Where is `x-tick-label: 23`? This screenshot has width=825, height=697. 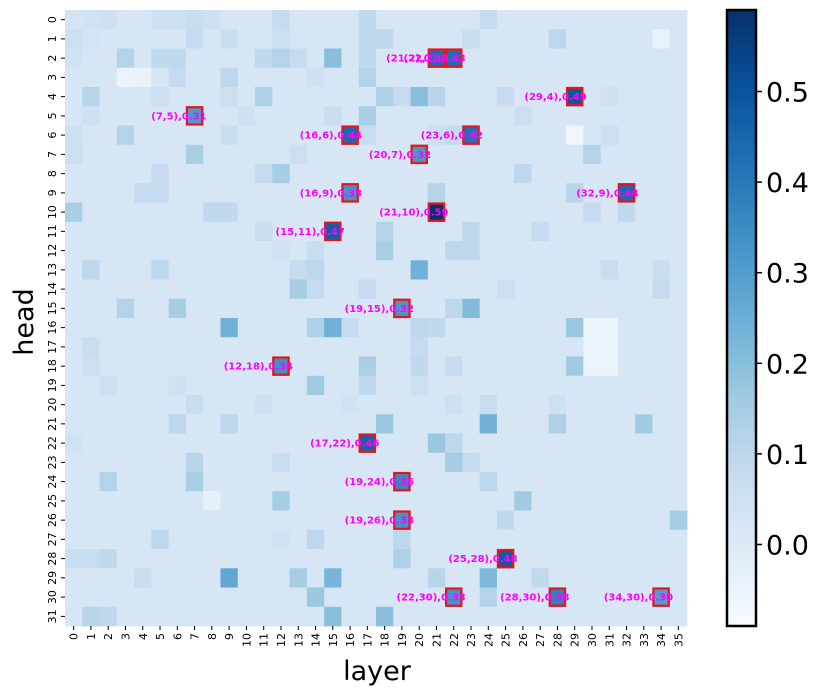
x-tick-label: 23 is located at coordinates (471, 640).